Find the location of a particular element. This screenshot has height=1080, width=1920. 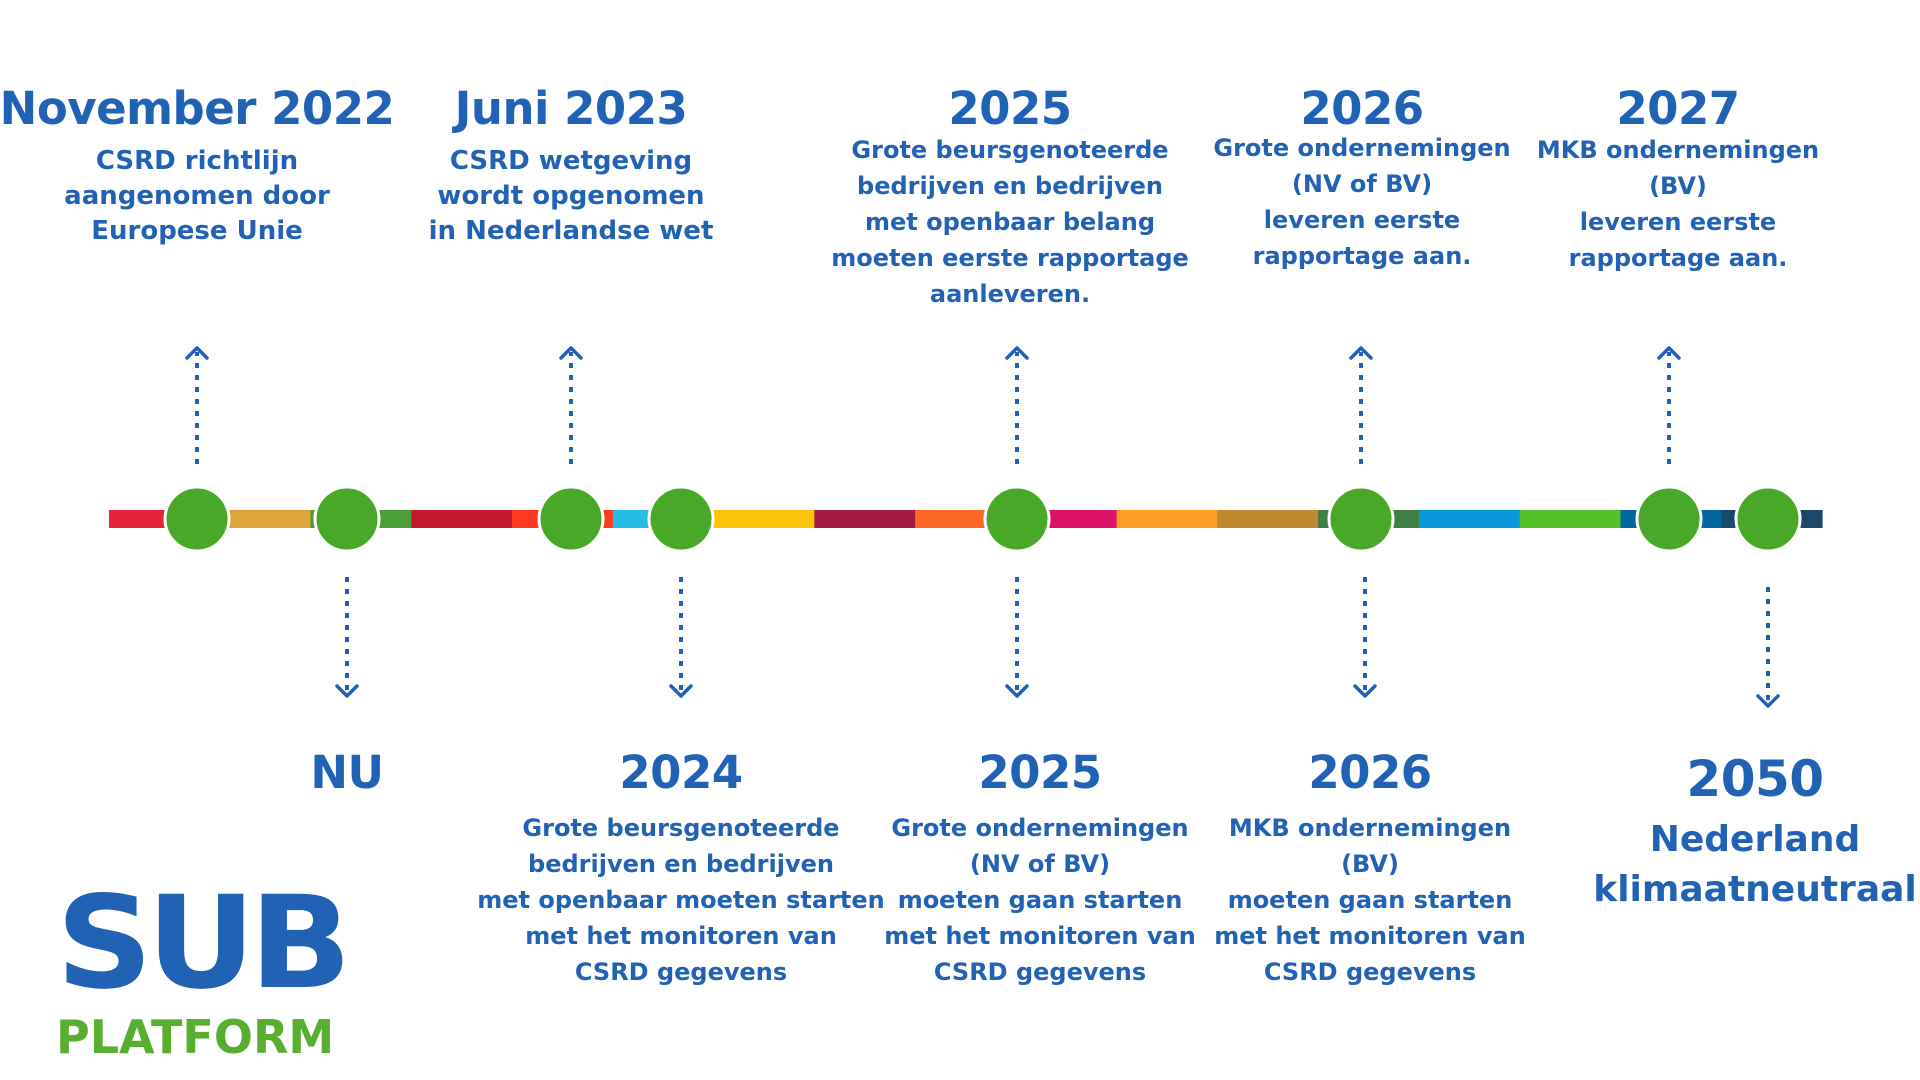

desc-line: met openbaar belang is located at coordinates (1010, 221).